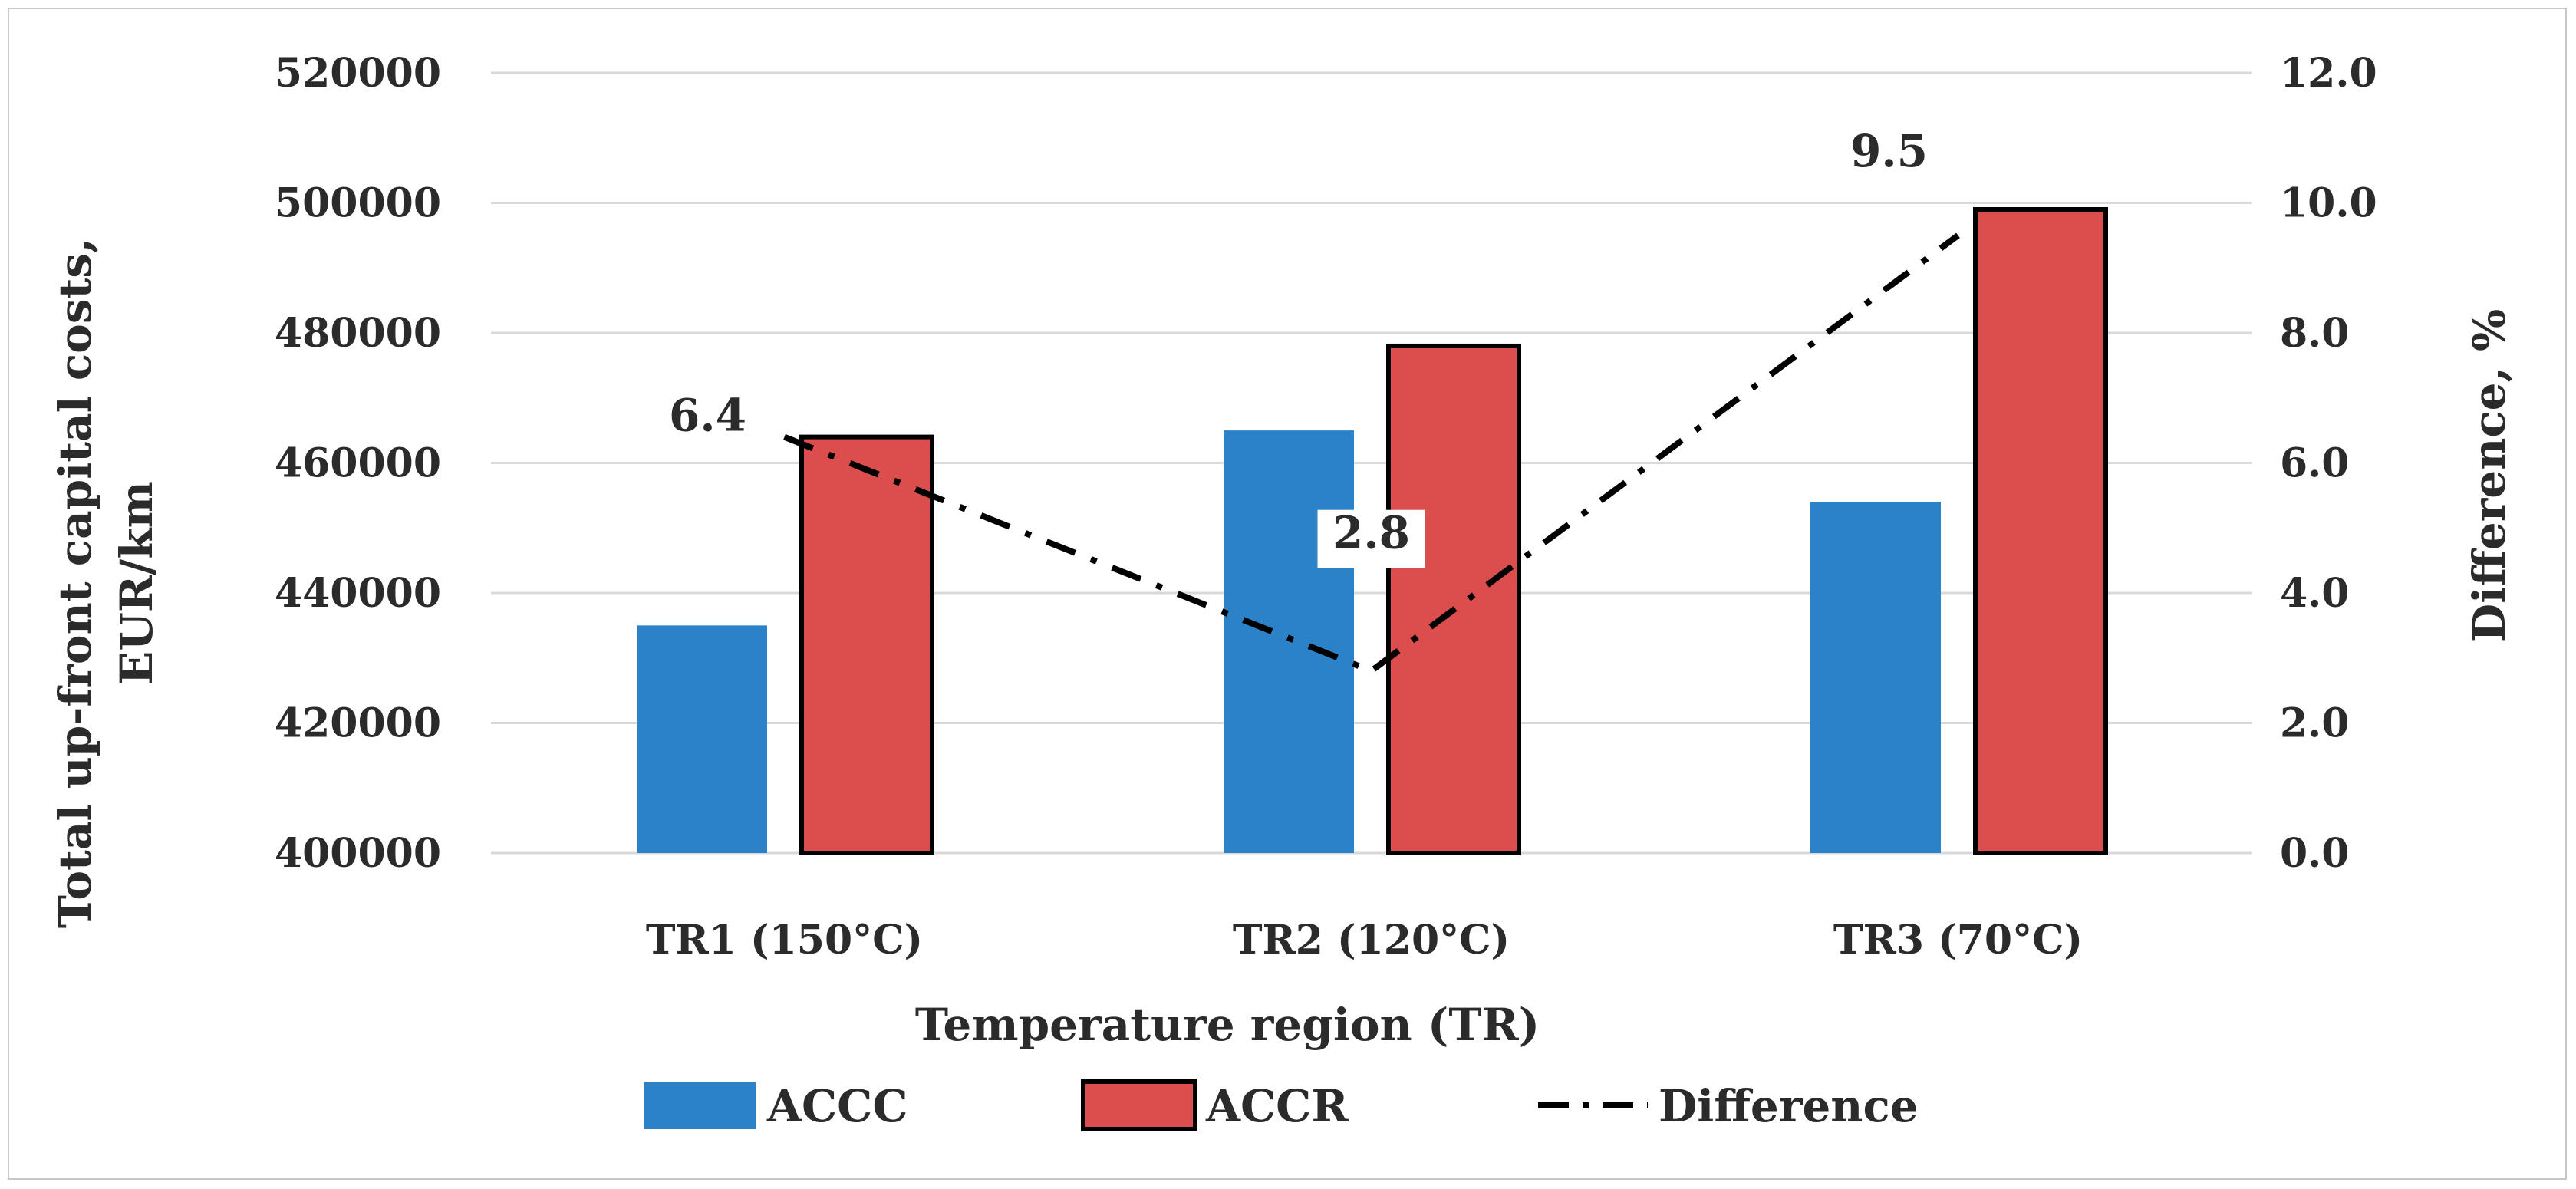 This screenshot has height=1189, width=2576. I want to click on legend-swatch-accc, so click(700, 1105).